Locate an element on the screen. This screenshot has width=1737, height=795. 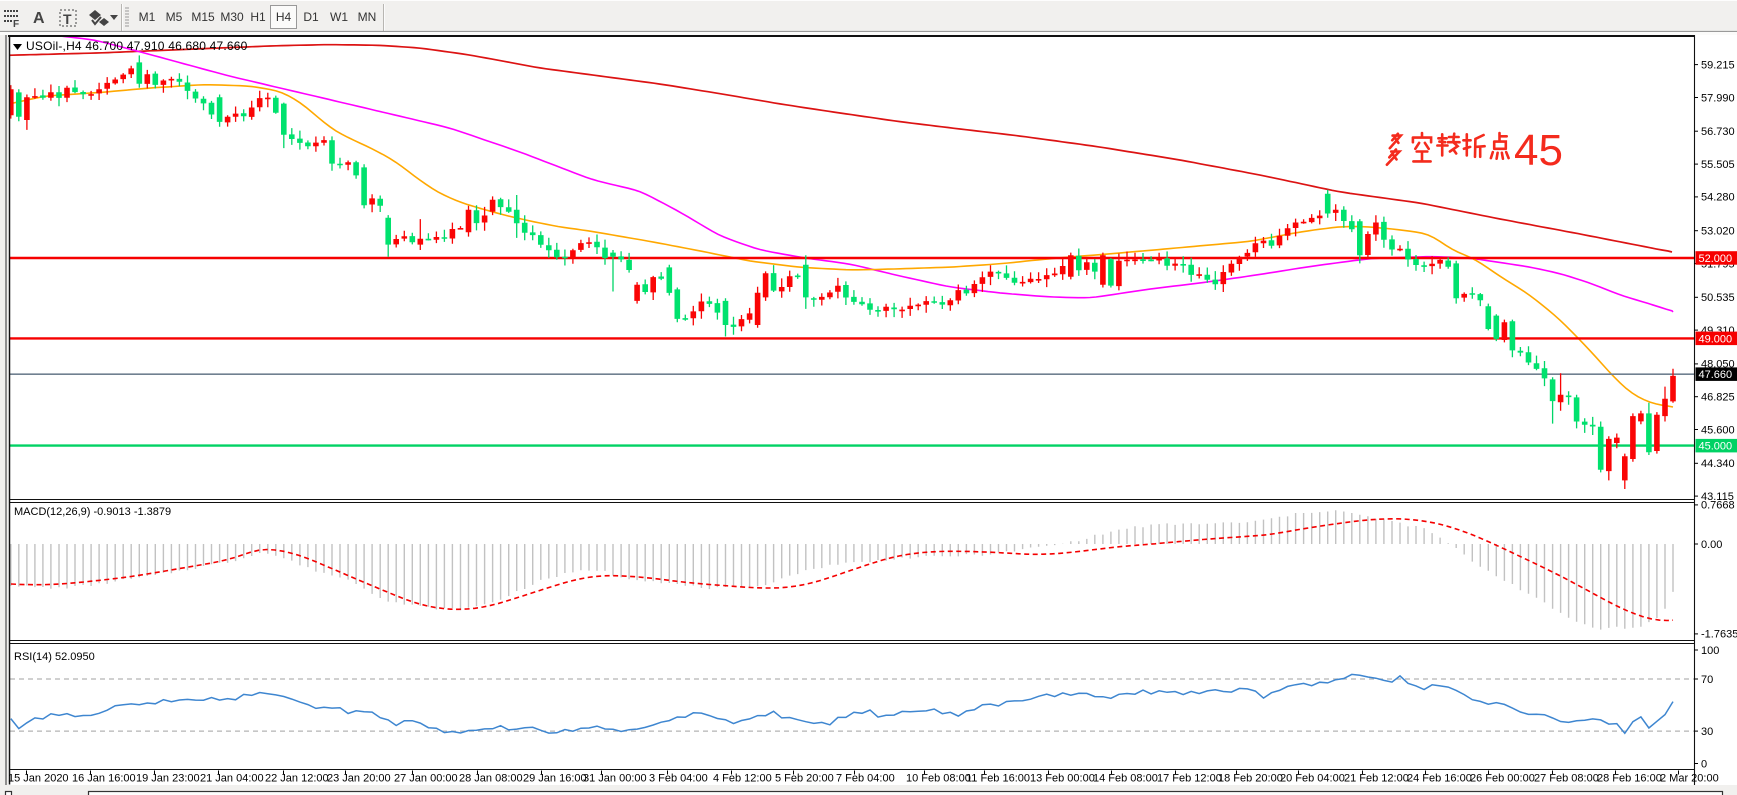
svg-text: 19 Jan 23:00 is located at coordinates (168, 779).